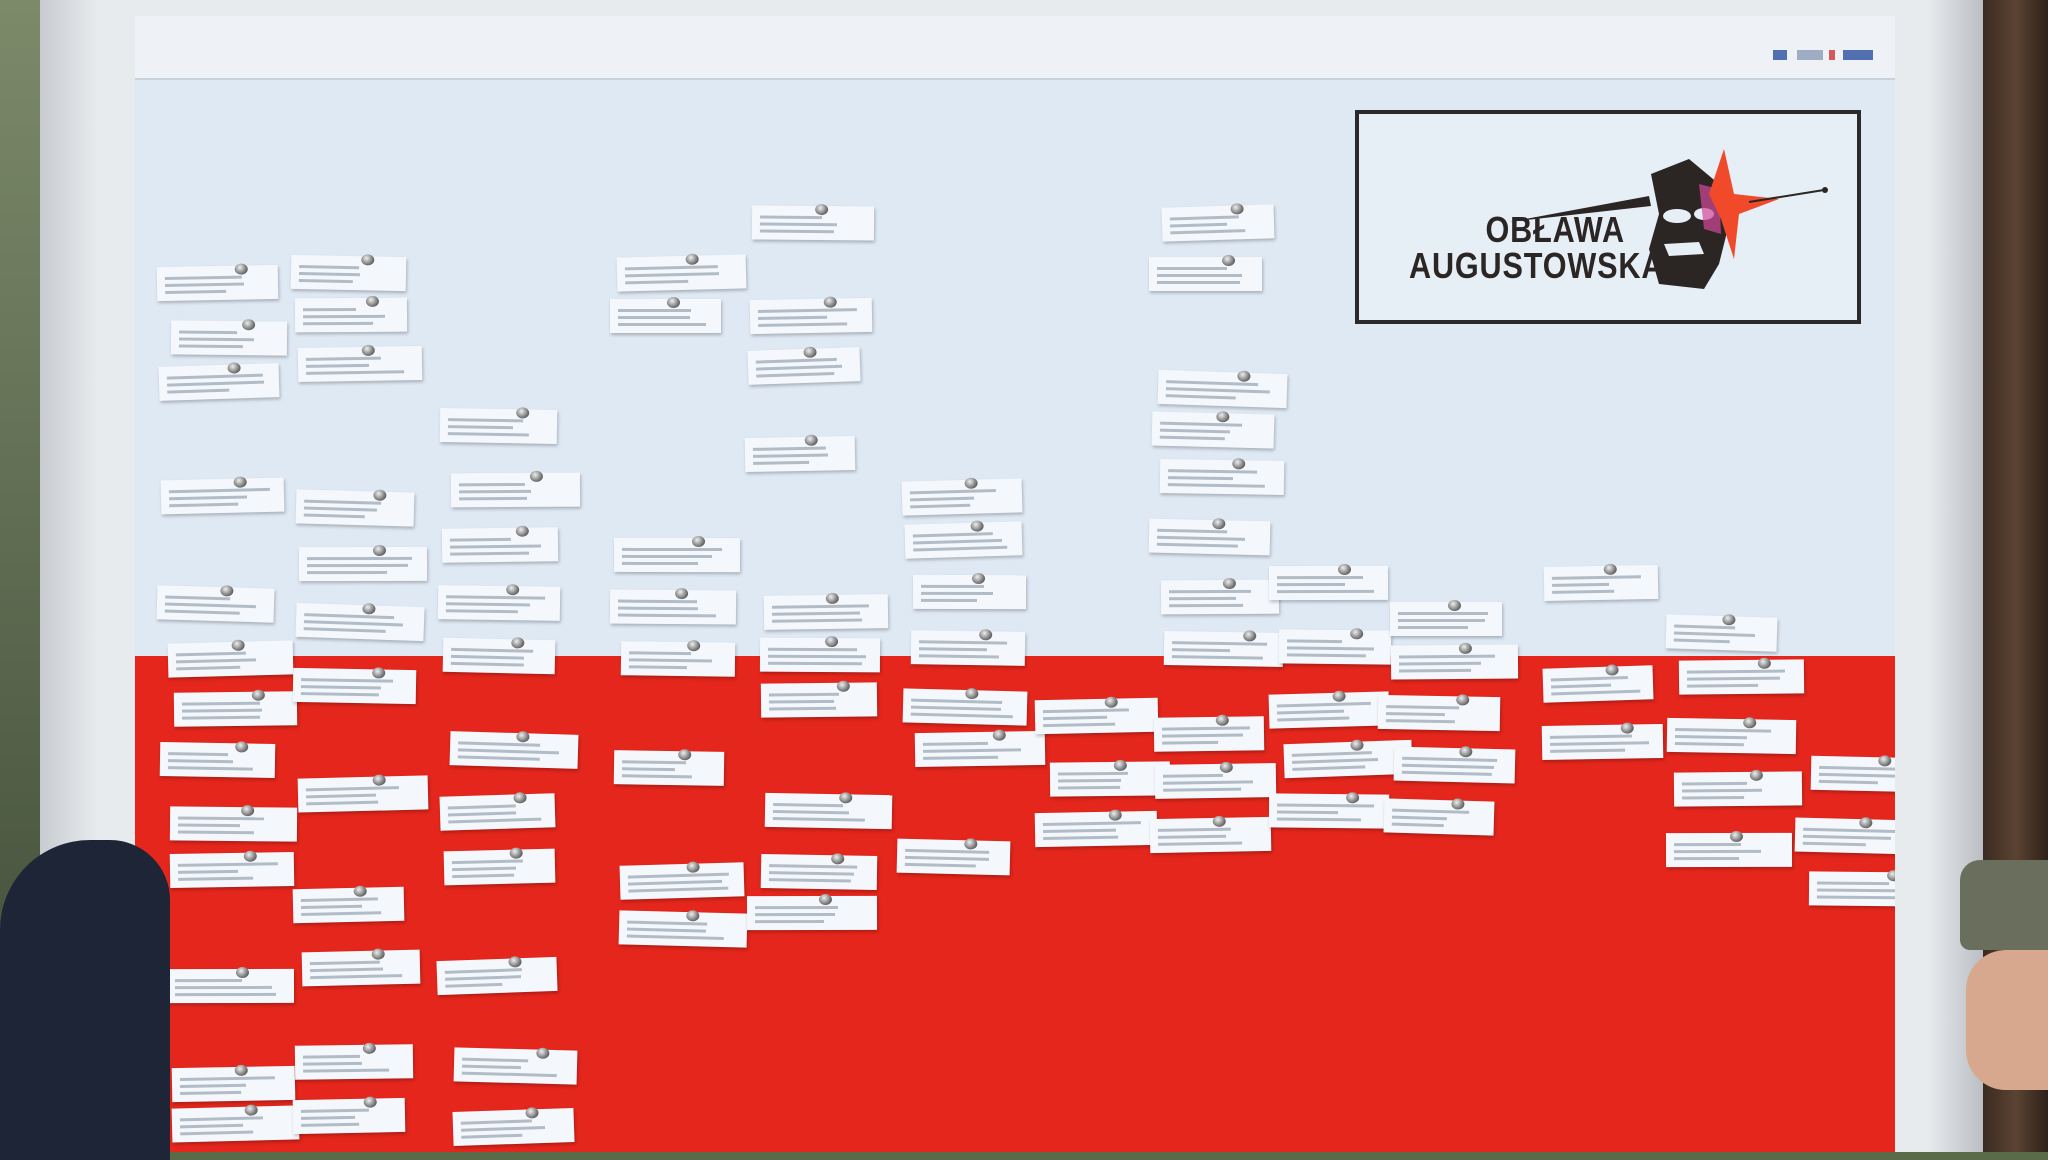 The image size is (2048, 1160). I want to click on child-with-cap, so click(2004, 1010).